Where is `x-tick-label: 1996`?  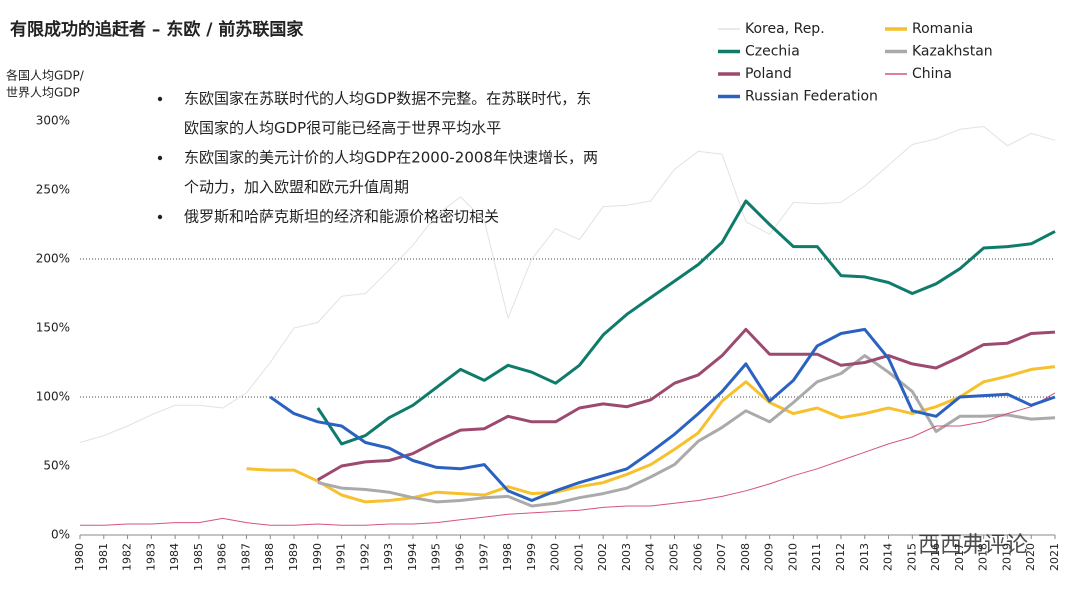 x-tick-label: 1996 is located at coordinates (459, 557).